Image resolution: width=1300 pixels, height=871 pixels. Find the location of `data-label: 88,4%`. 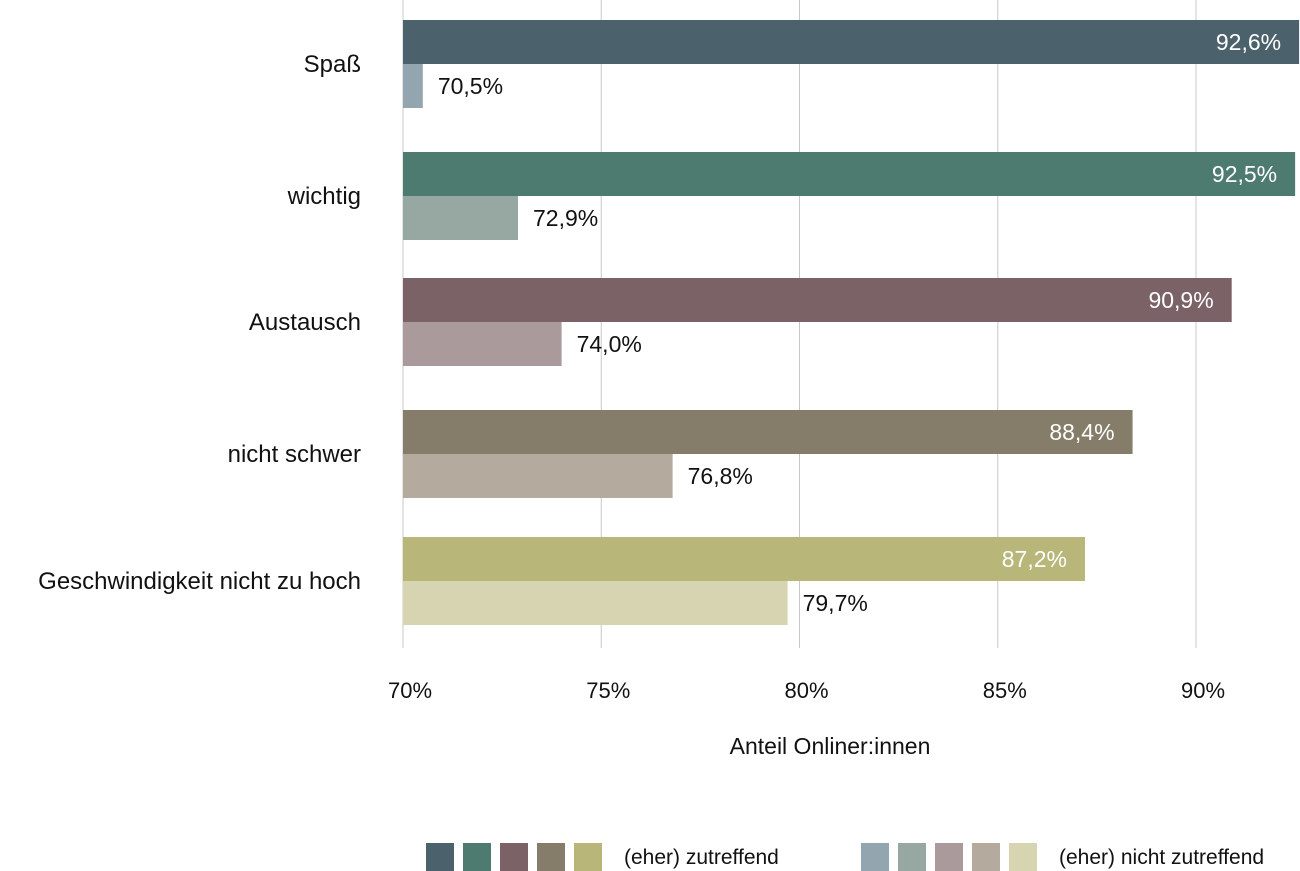

data-label: 88,4% is located at coordinates (1081, 432).